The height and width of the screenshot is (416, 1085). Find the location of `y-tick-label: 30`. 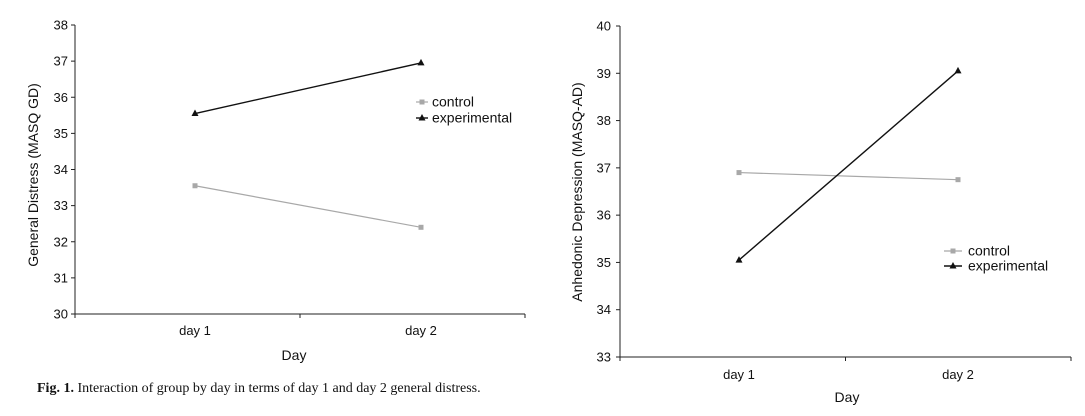

y-tick-label: 30 is located at coordinates (61, 314).